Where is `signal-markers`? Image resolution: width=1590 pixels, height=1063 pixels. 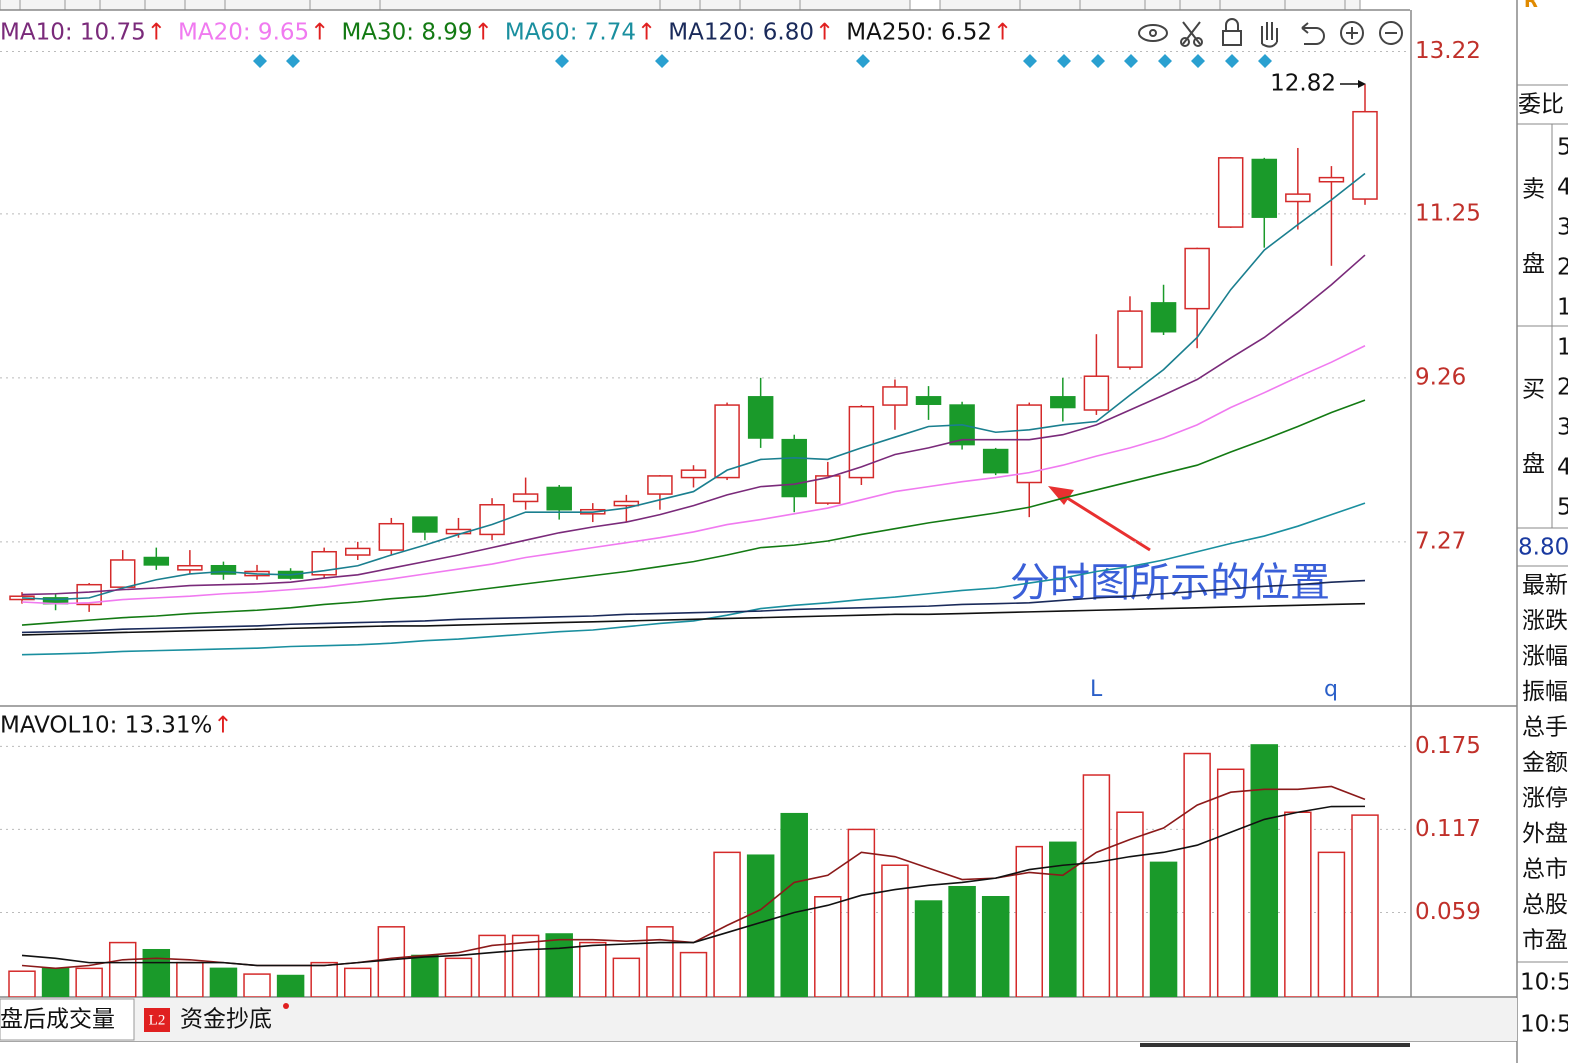 signal-markers is located at coordinates (762, 61).